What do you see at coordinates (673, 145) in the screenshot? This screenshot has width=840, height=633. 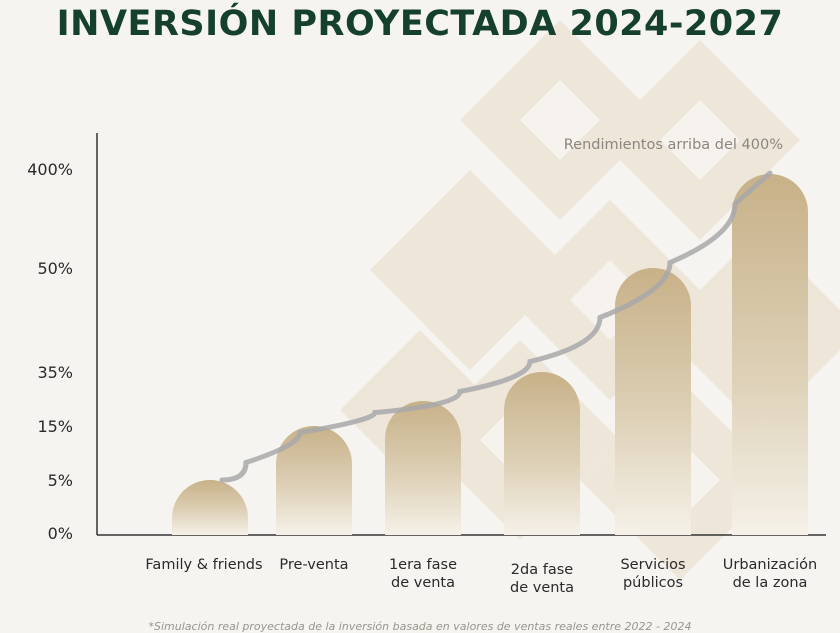 I see `chart-annotation: Rendimientos arriba del 400%` at bounding box center [673, 145].